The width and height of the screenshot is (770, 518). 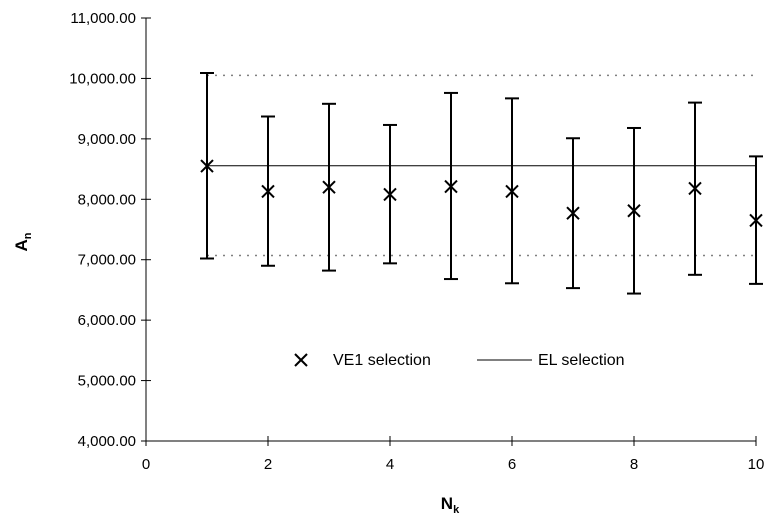 What do you see at coordinates (28, 235) in the screenshot?
I see `y-axis-title-sub: n` at bounding box center [28, 235].